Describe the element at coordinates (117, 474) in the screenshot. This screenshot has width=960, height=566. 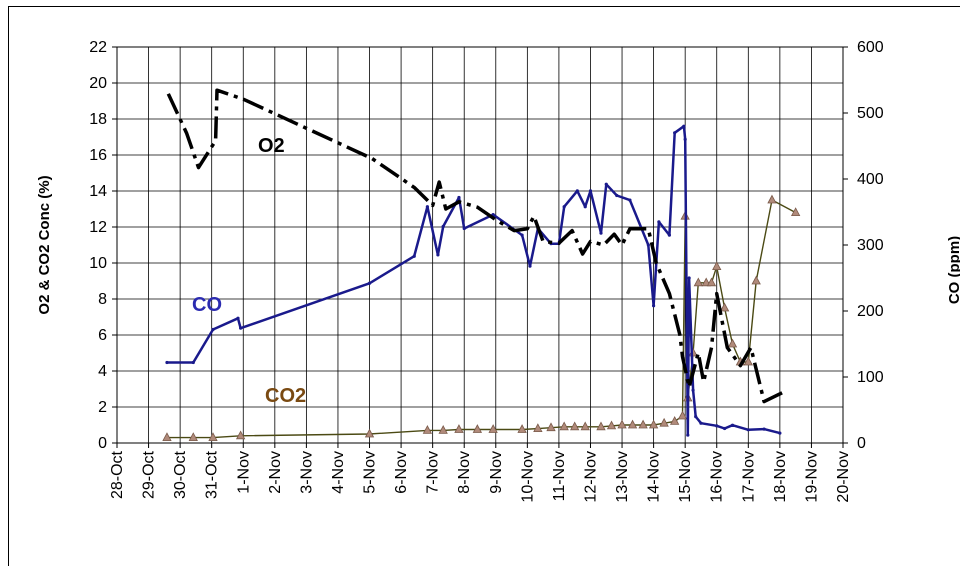
I see `x-tick-label: 28-Oct` at that location.